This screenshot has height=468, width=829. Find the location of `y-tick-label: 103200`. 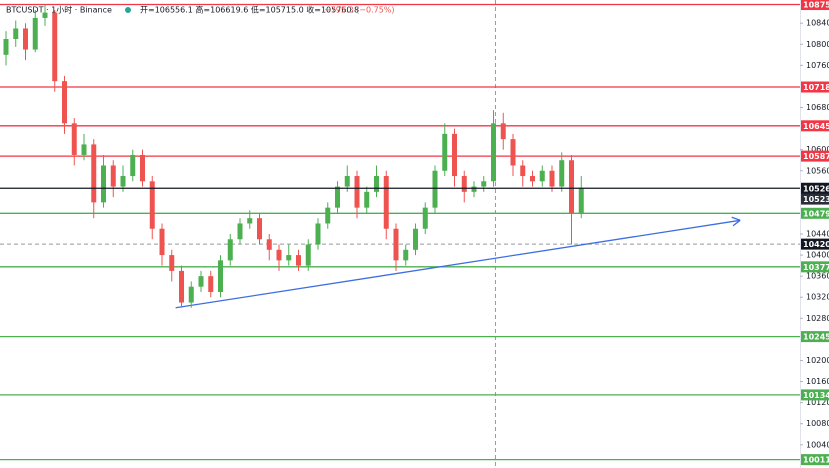

y-tick-label: 103200 is located at coordinates (817, 297).